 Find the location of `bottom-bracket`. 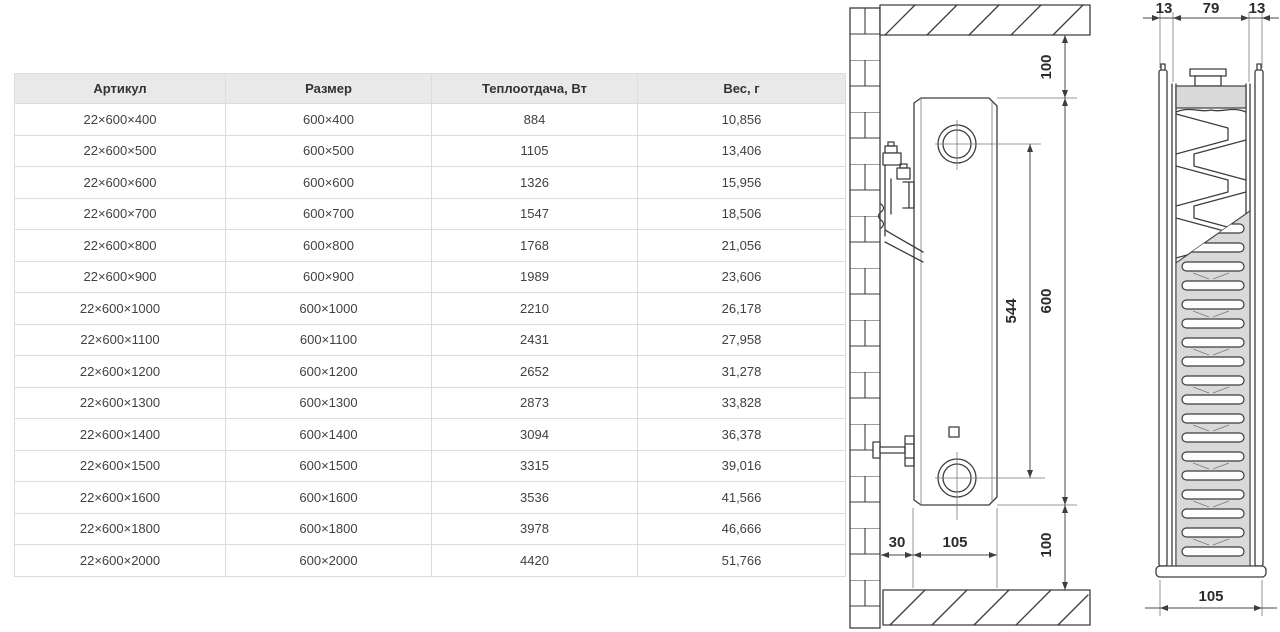

bottom-bracket is located at coordinates (893, 451).